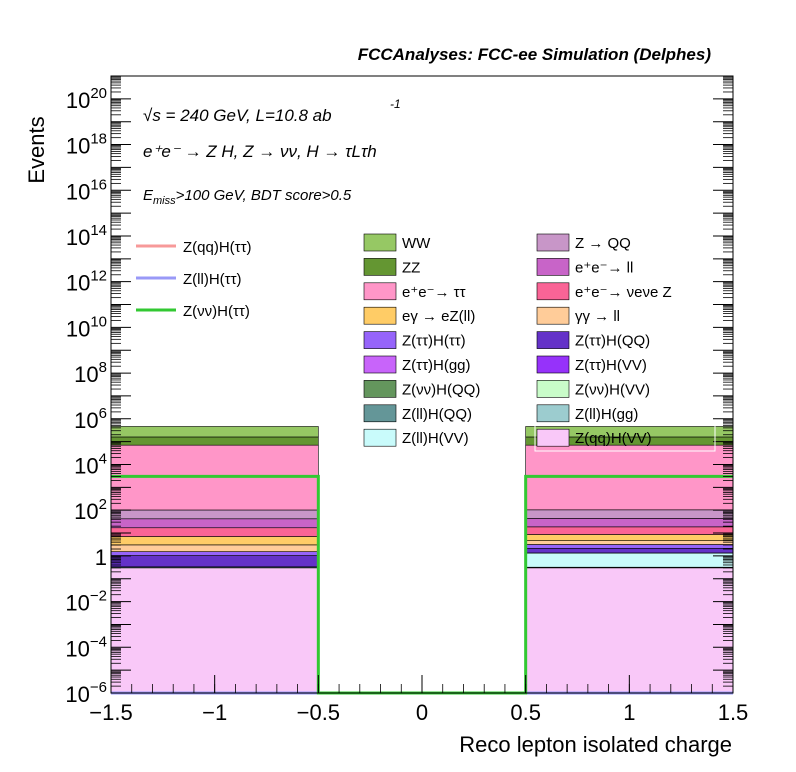 The width and height of the screenshot is (796, 772). I want to click on cut-rest: >100 GeV, BDT score>0.5, so click(264, 195).